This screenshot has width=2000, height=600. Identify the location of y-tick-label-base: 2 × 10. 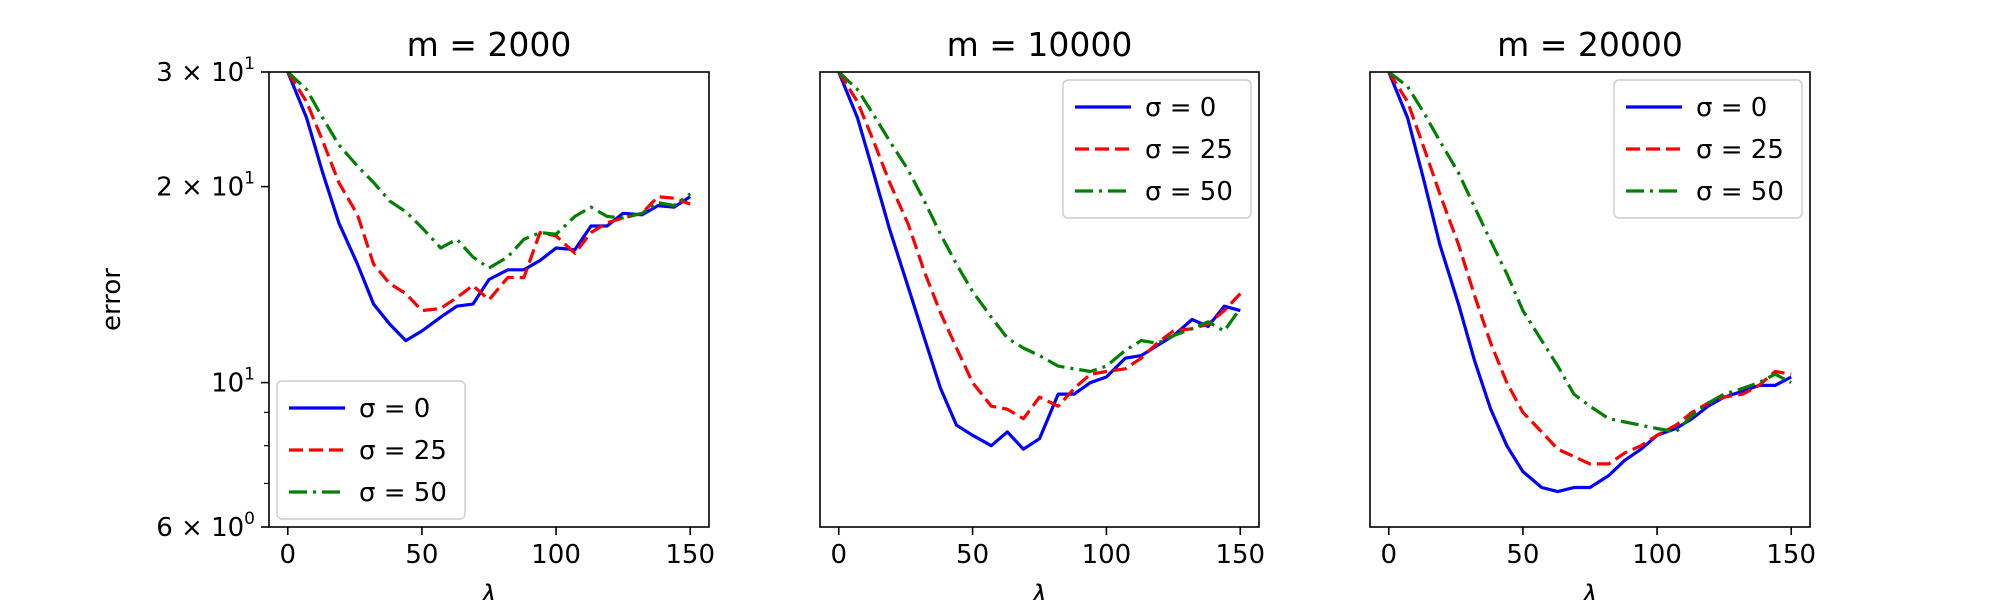
(200, 188).